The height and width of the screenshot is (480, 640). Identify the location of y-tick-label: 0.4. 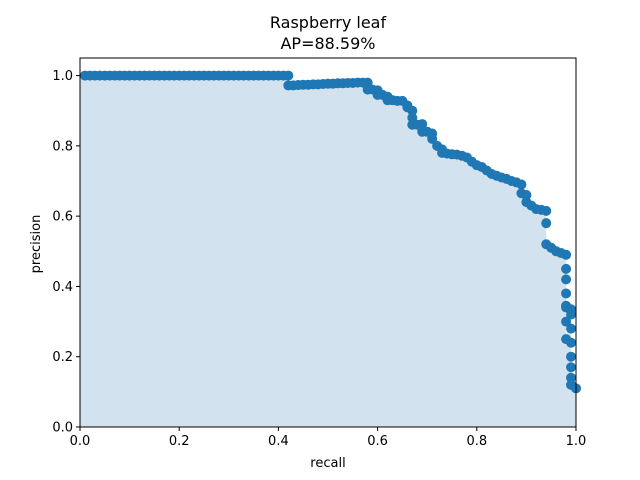
(62, 287).